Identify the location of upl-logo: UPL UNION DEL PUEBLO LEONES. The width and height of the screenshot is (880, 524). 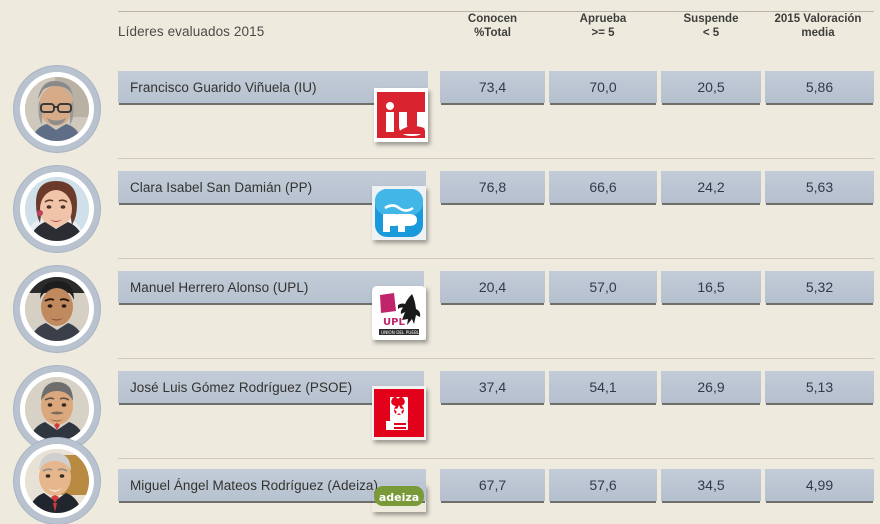
(399, 313).